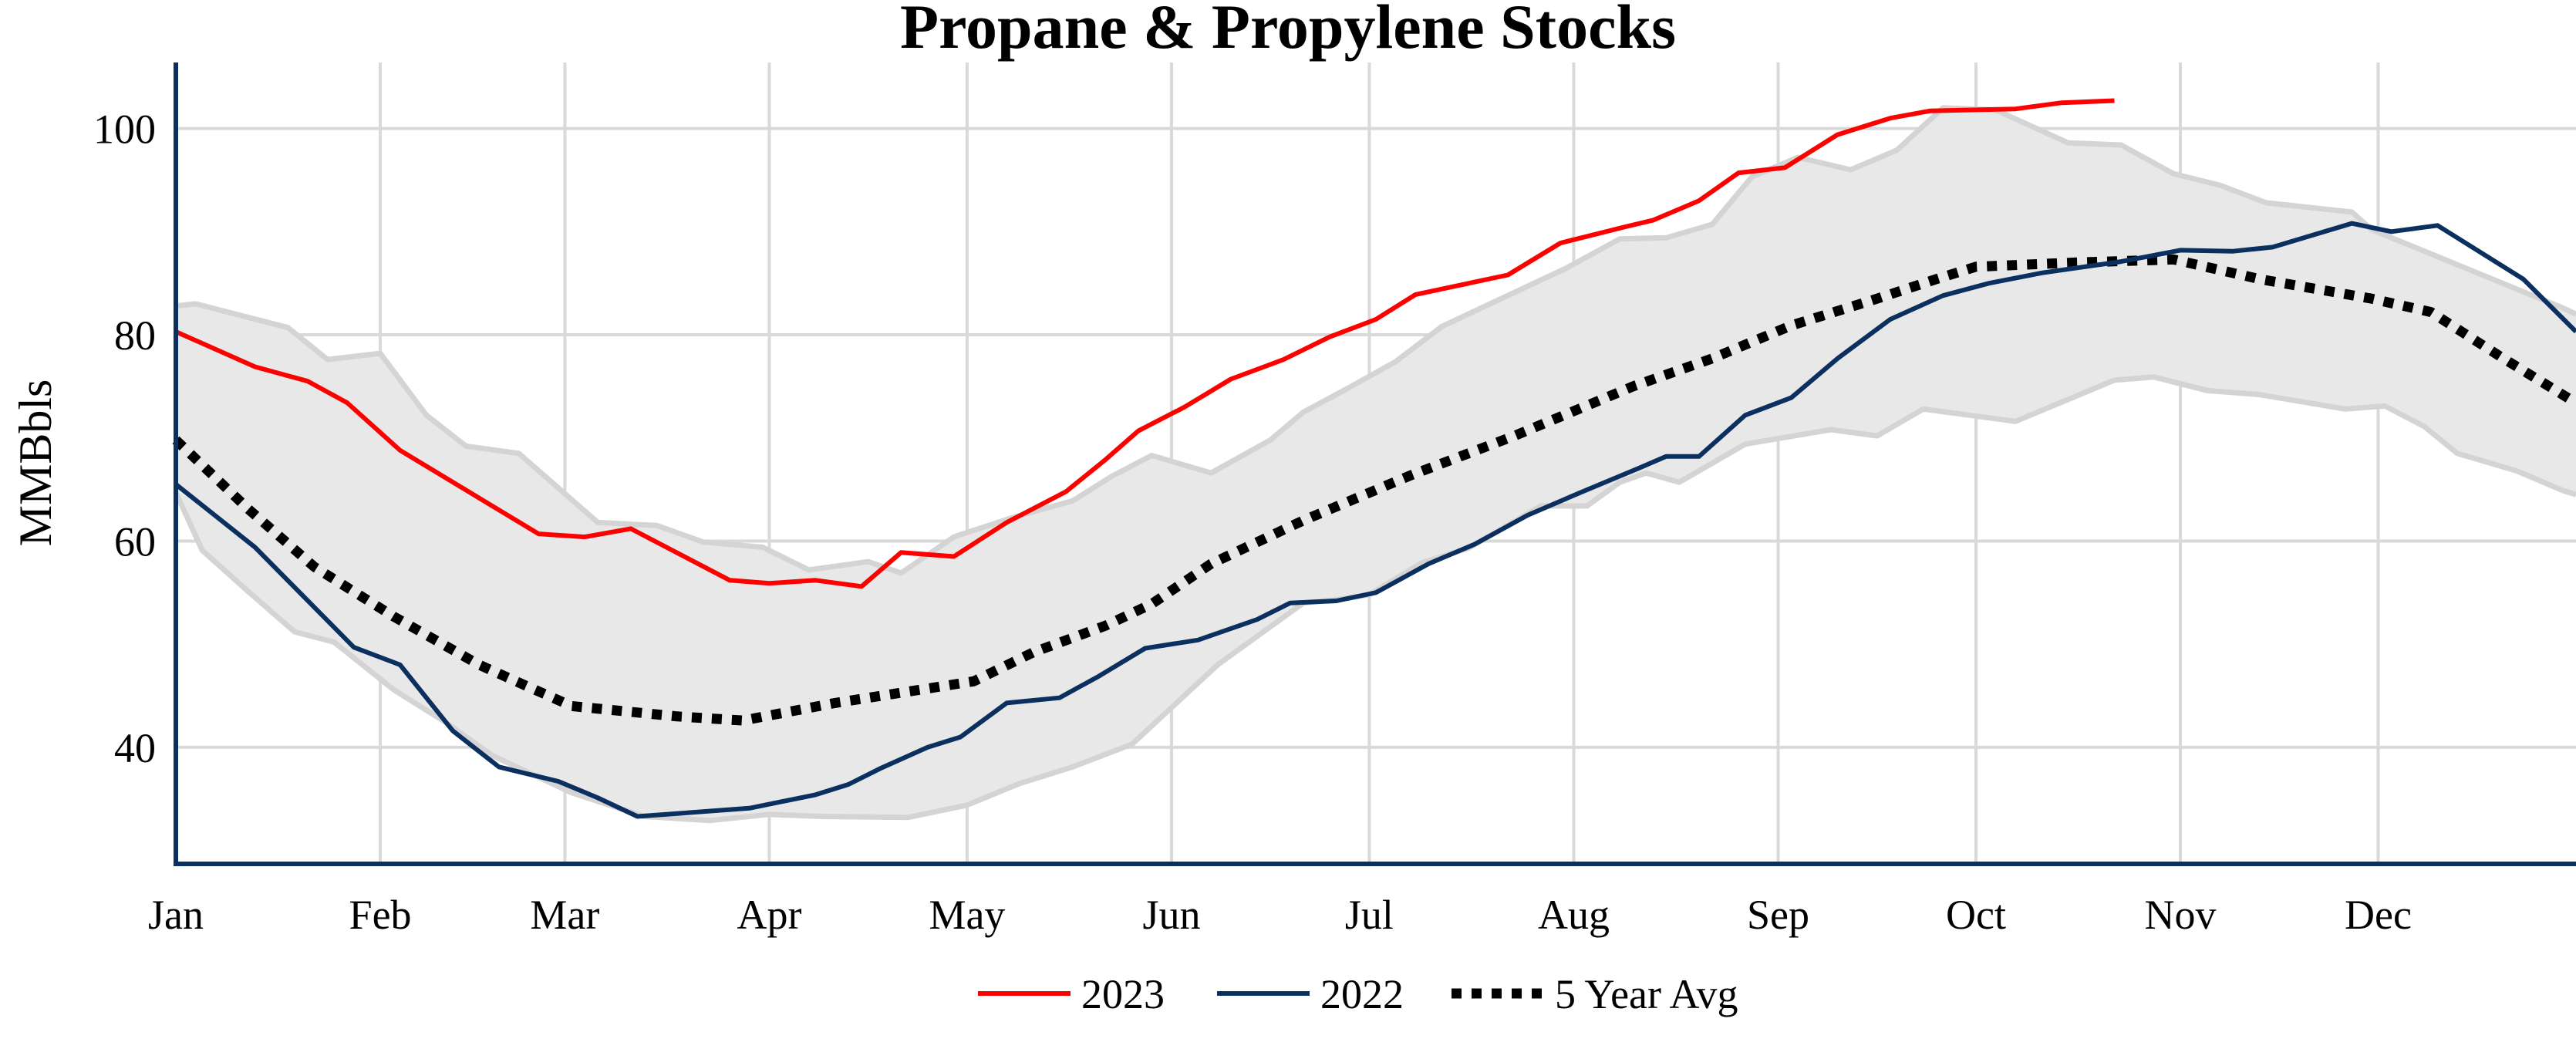  I want to click on legend: 2023 2022 5 Year Avg, so click(1358, 994).